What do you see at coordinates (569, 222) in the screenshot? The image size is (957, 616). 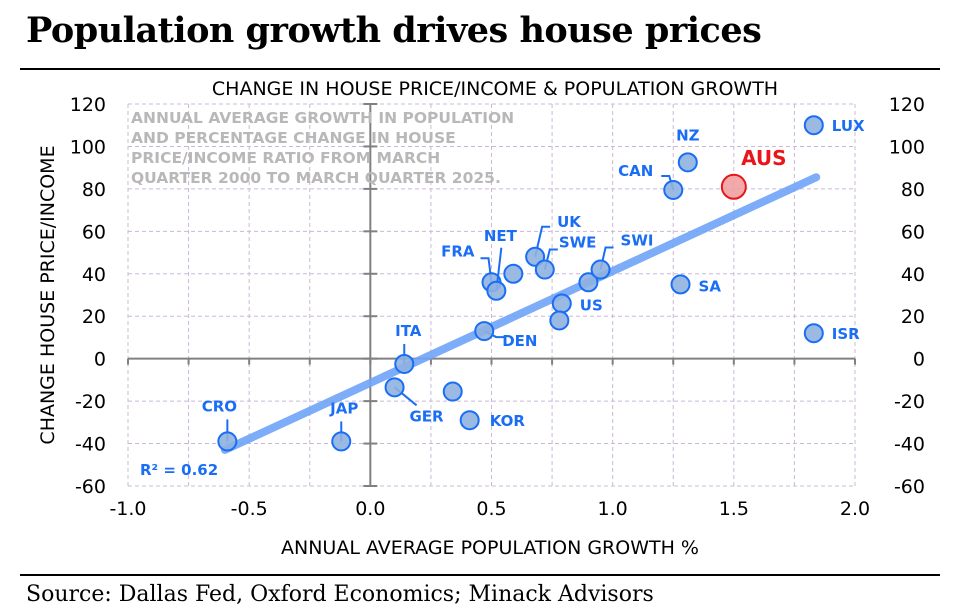 I see `point-label: UK` at bounding box center [569, 222].